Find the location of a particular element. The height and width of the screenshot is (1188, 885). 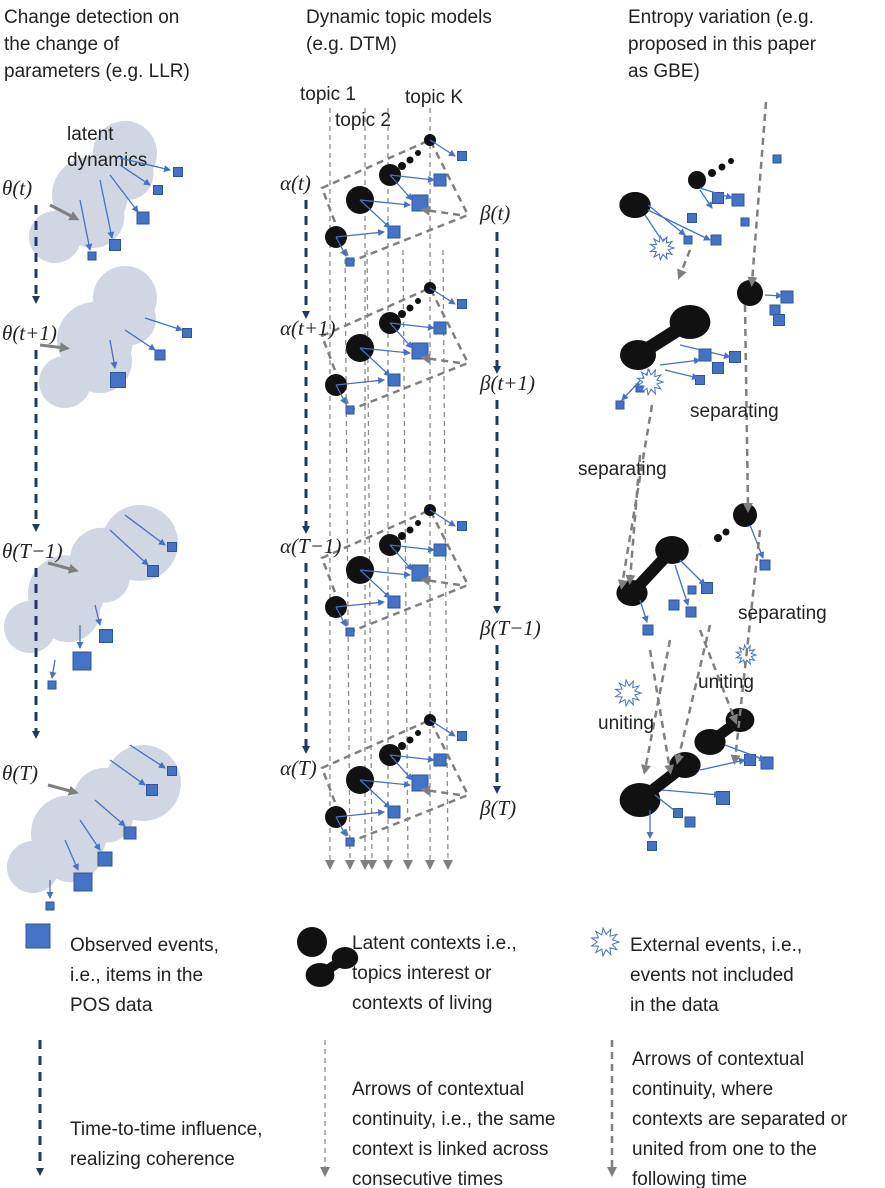

alpha-label: α(T) is located at coordinates (298, 768).